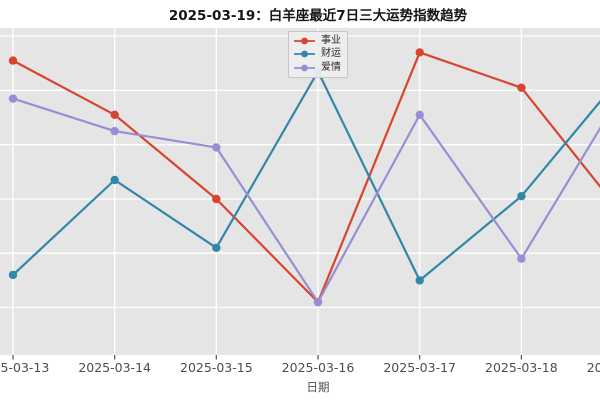 This screenshot has width=600, height=400. What do you see at coordinates (317, 68) in the screenshot?
I see `legend-item: 爱情` at bounding box center [317, 68].